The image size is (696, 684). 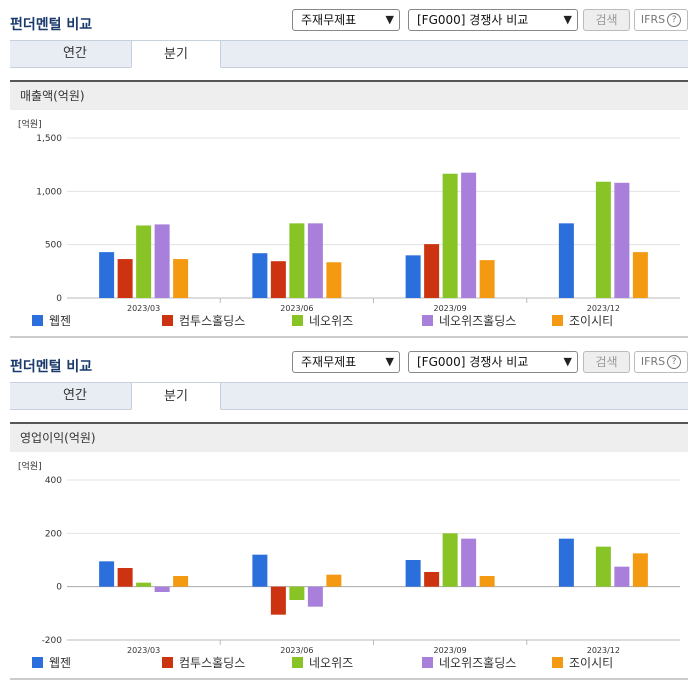 What do you see at coordinates (603, 650) in the screenshot?
I see `x-tick-label: 2023/12` at bounding box center [603, 650].